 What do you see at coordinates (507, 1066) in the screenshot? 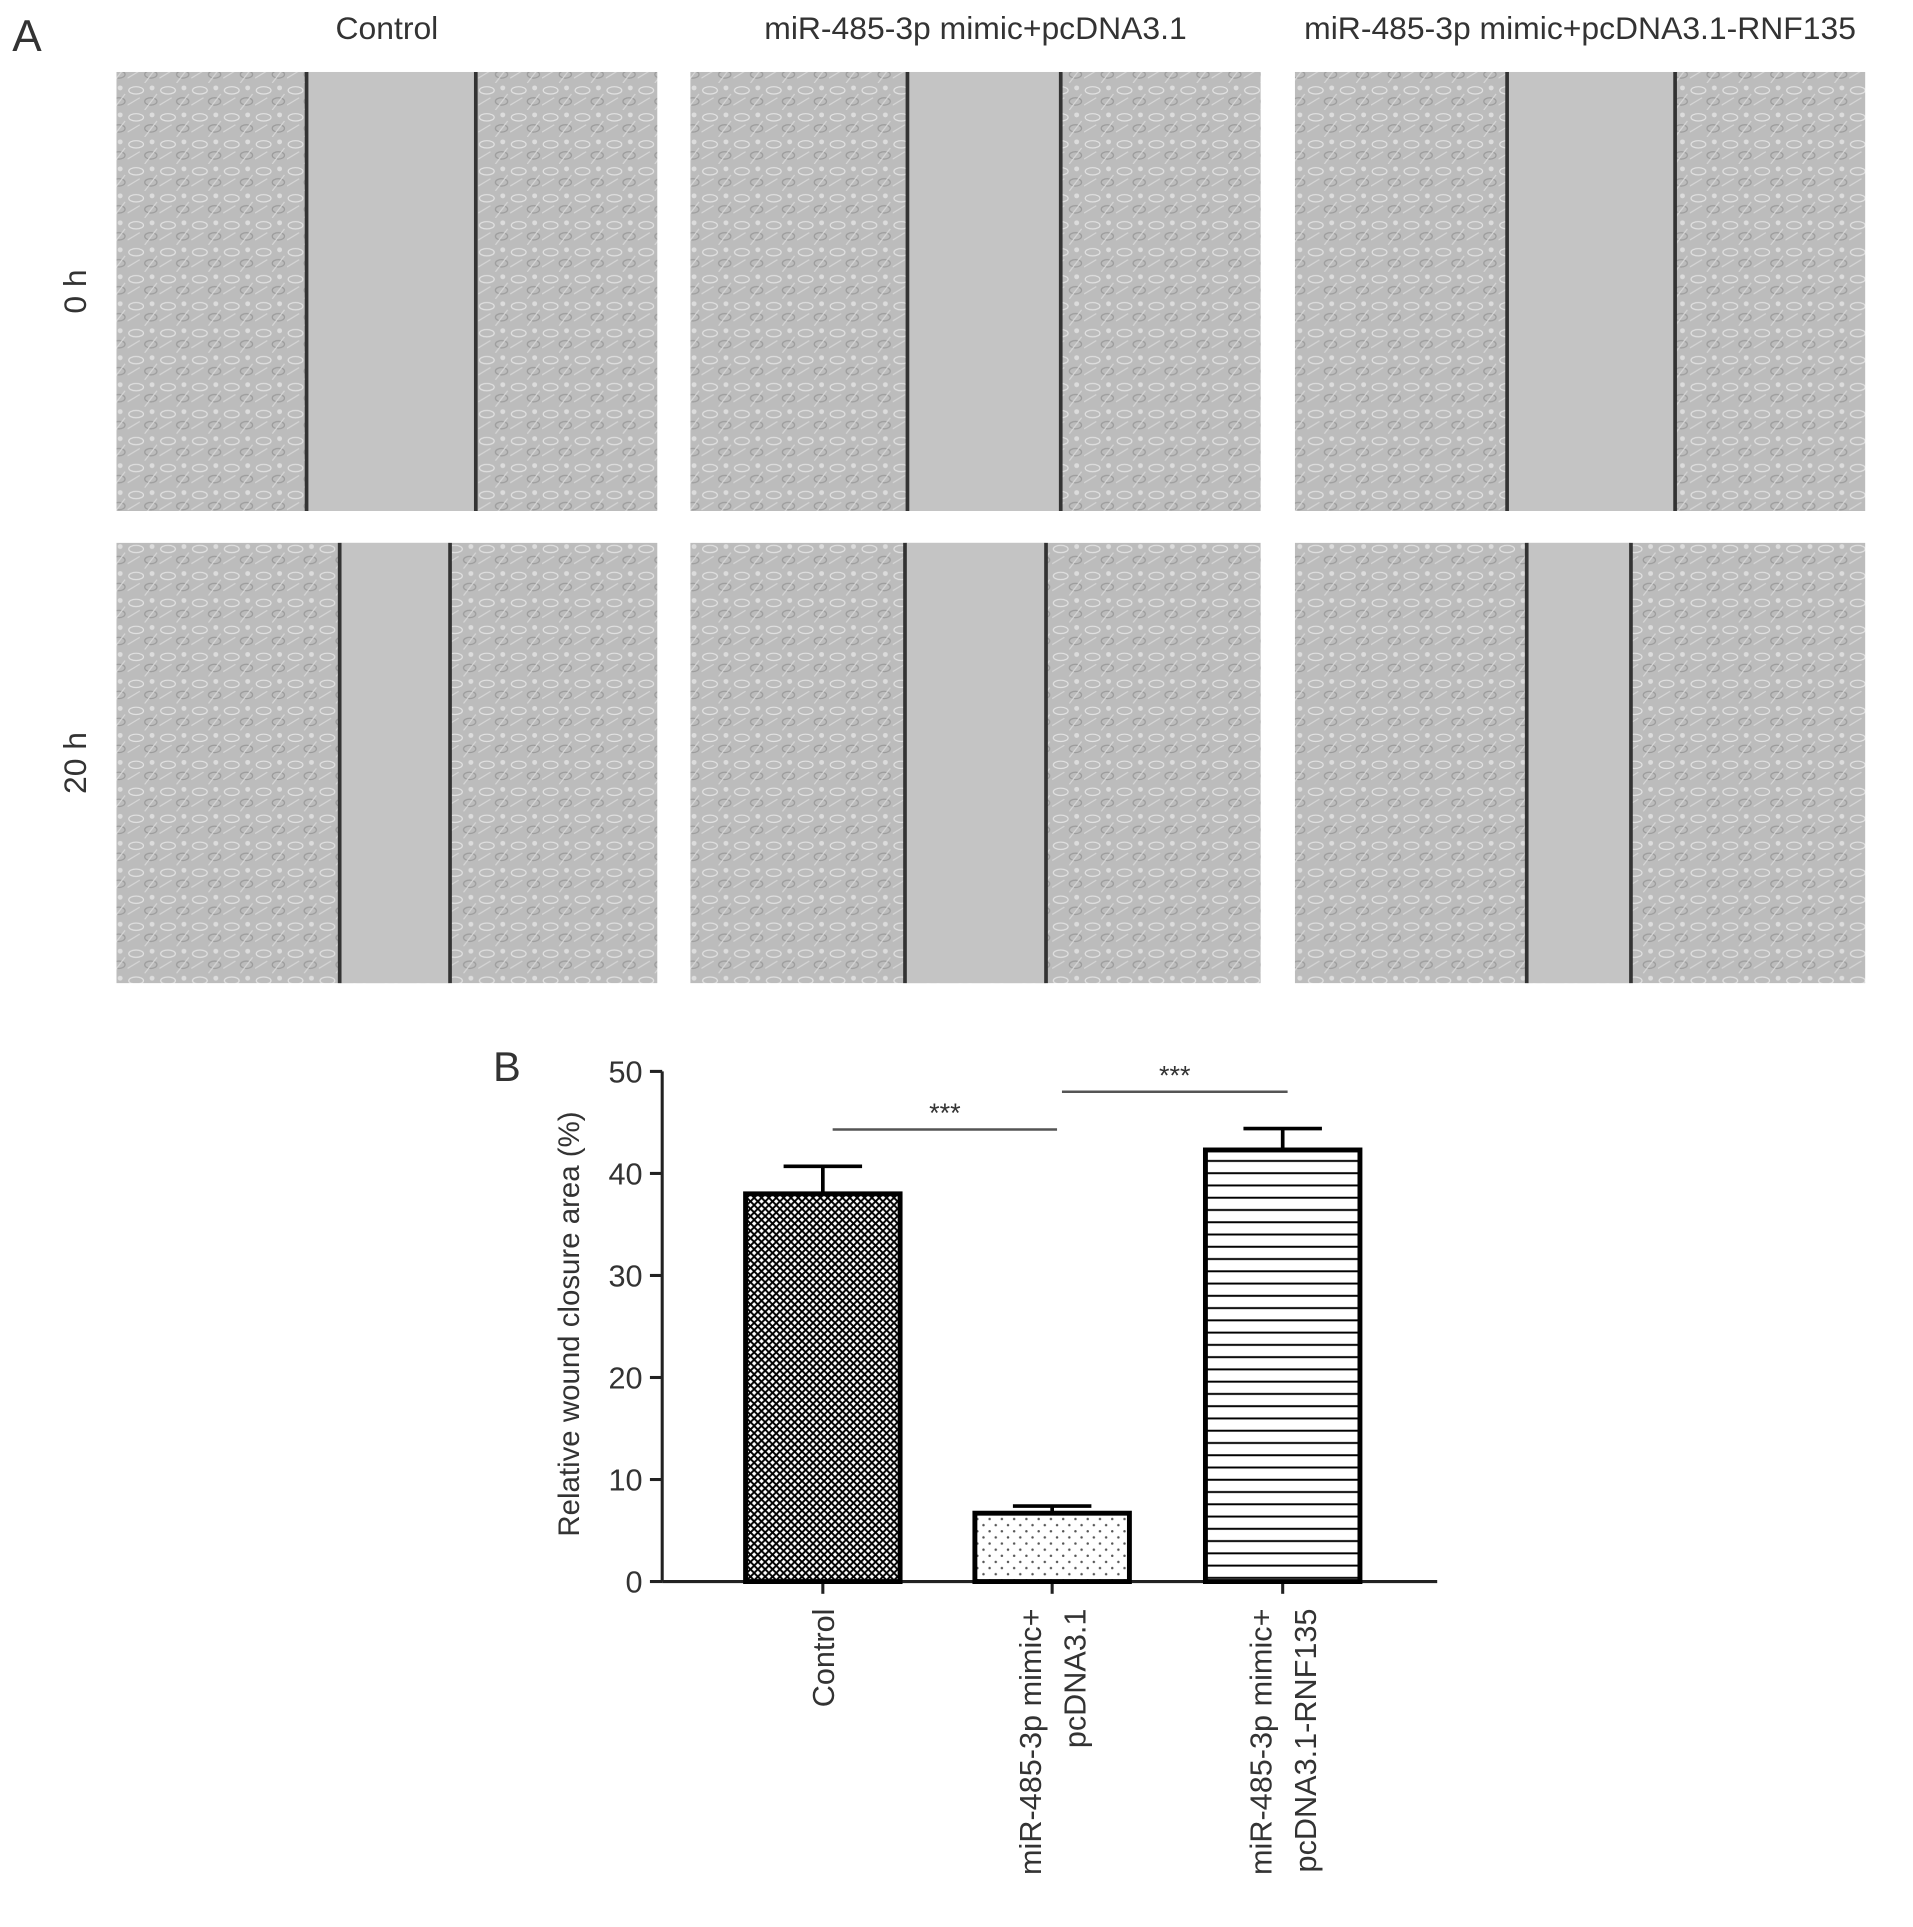
I see `panel-label: B` at bounding box center [507, 1066].